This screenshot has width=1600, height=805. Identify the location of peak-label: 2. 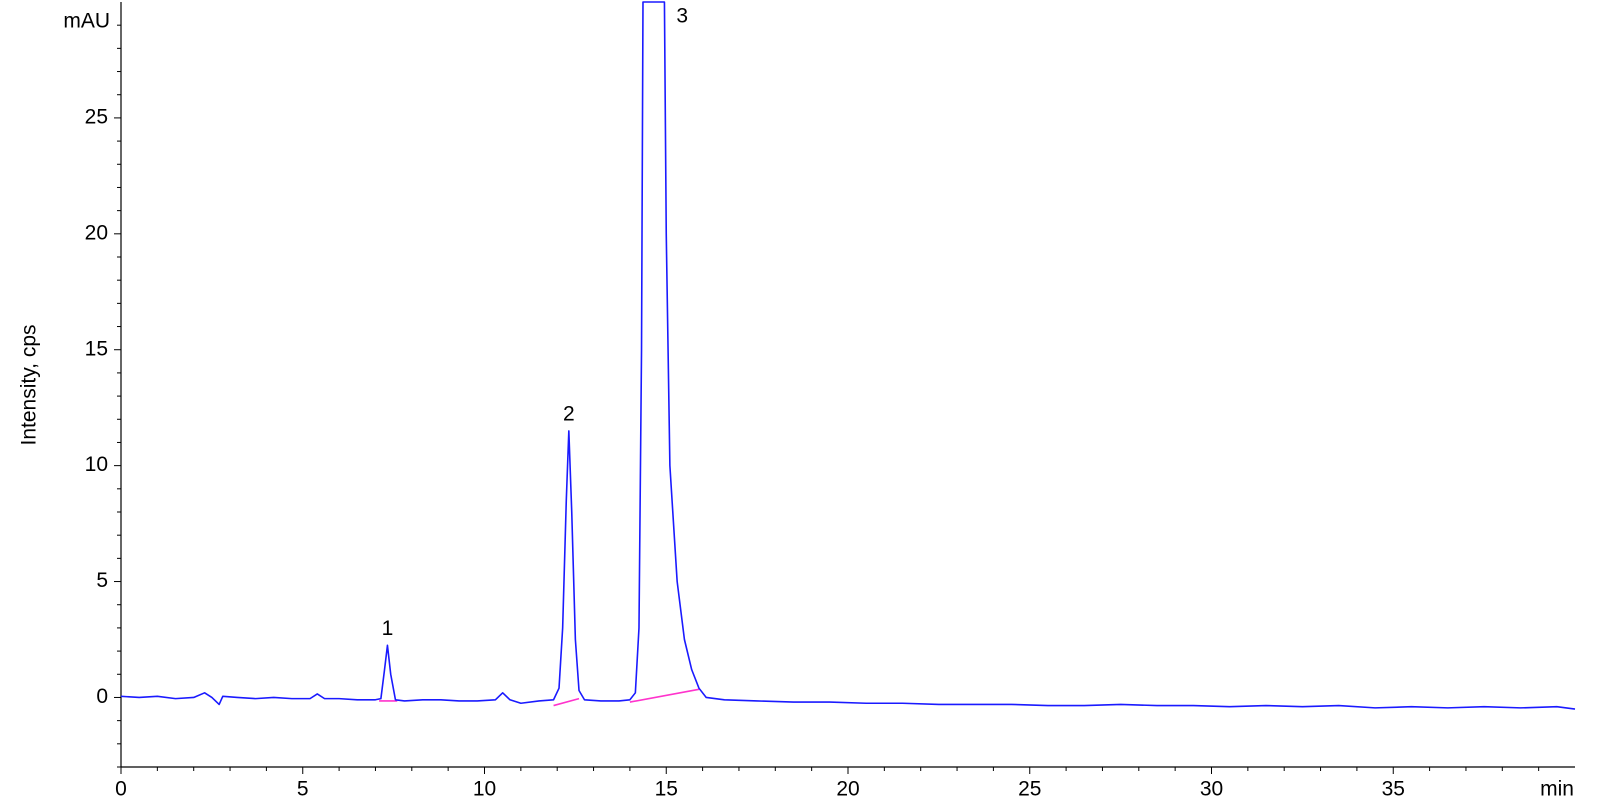
(569, 413).